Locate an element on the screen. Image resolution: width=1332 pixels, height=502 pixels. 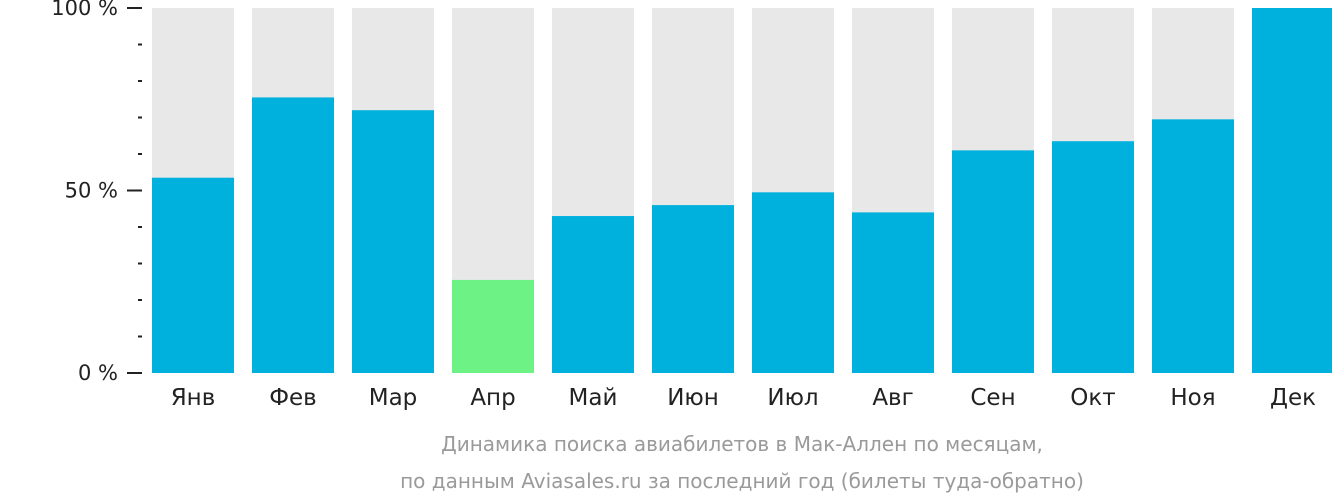
y-tick-label-1: 100 % is located at coordinates (84, 10).